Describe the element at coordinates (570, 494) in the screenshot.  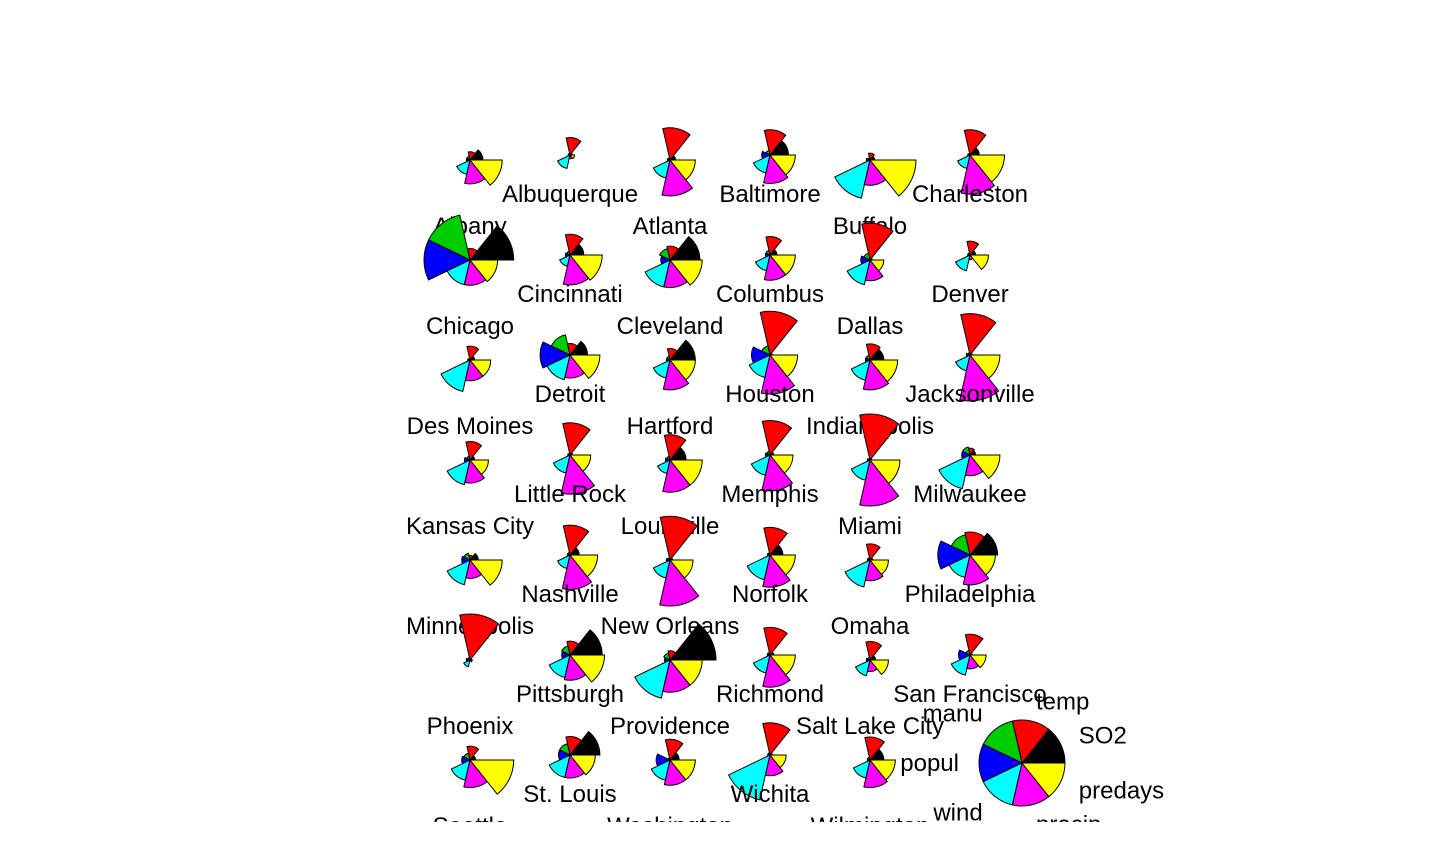
I see `star-label-little-rock: Little Rock` at that location.